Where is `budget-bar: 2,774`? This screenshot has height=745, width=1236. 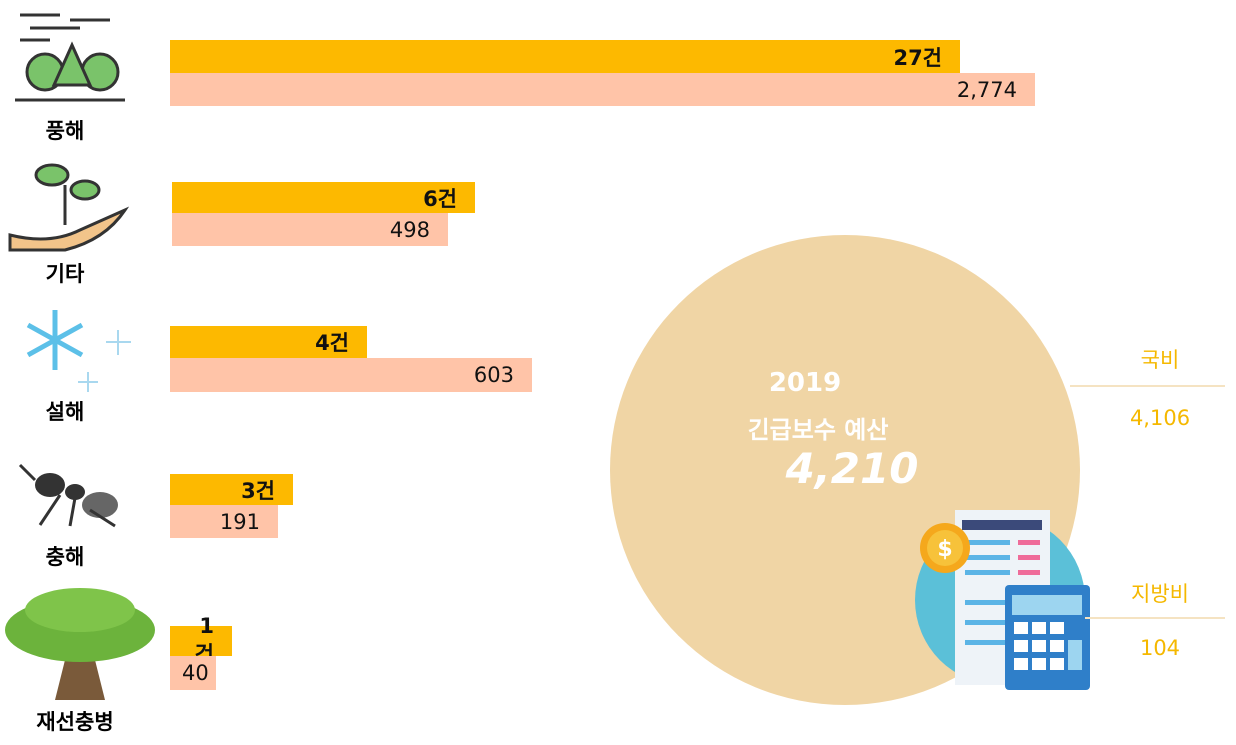
budget-bar: 2,774 is located at coordinates (602, 89).